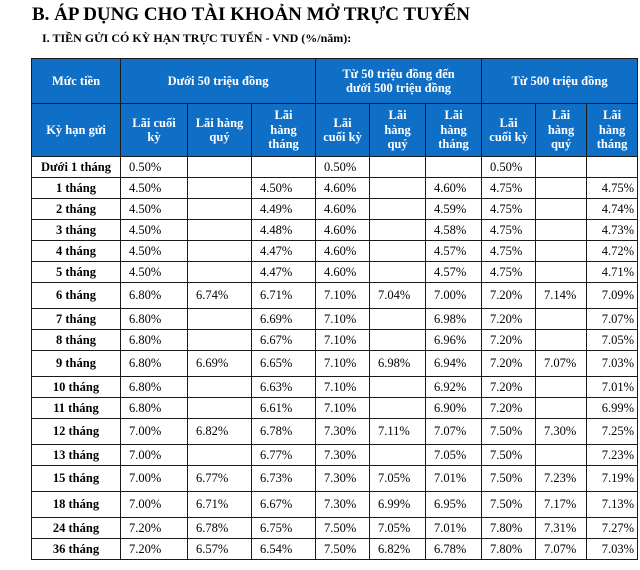 This screenshot has height=570, width=640. What do you see at coordinates (283, 230) in the screenshot?
I see `rate-cell: 4.48%` at bounding box center [283, 230].